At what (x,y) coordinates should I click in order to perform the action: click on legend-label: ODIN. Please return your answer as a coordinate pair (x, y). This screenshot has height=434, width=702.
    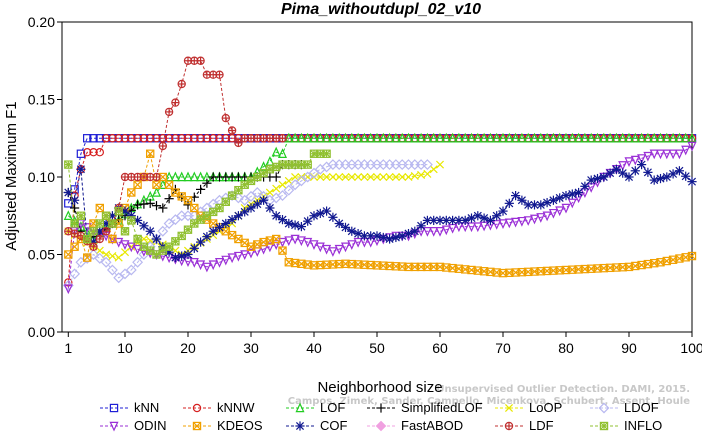
    Looking at the image, I should click on (150, 425).